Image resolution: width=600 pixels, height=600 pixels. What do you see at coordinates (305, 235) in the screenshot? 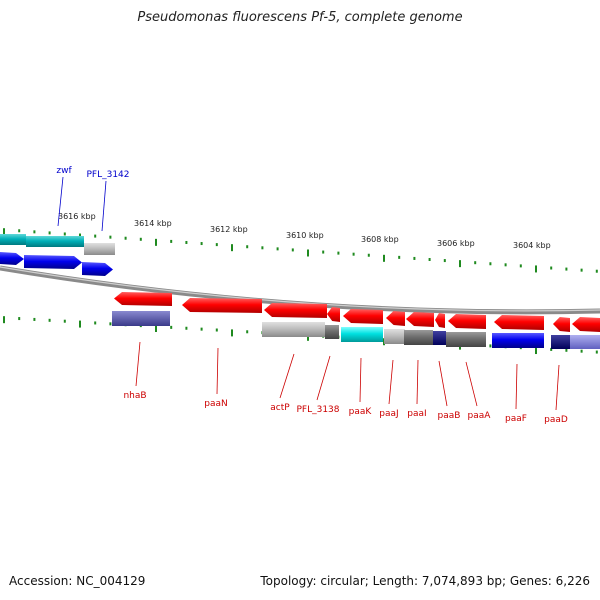
I see `tick-label: 3610 kbp` at bounding box center [305, 235].